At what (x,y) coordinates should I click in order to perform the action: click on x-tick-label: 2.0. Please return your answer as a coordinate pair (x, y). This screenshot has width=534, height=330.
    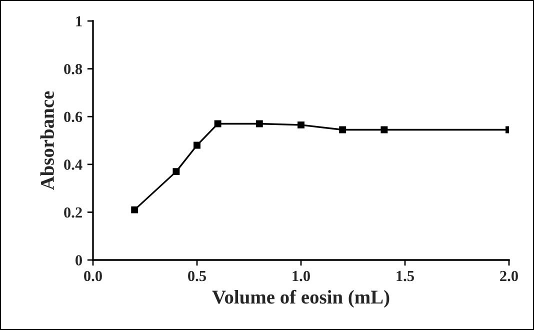
    Looking at the image, I should click on (509, 276).